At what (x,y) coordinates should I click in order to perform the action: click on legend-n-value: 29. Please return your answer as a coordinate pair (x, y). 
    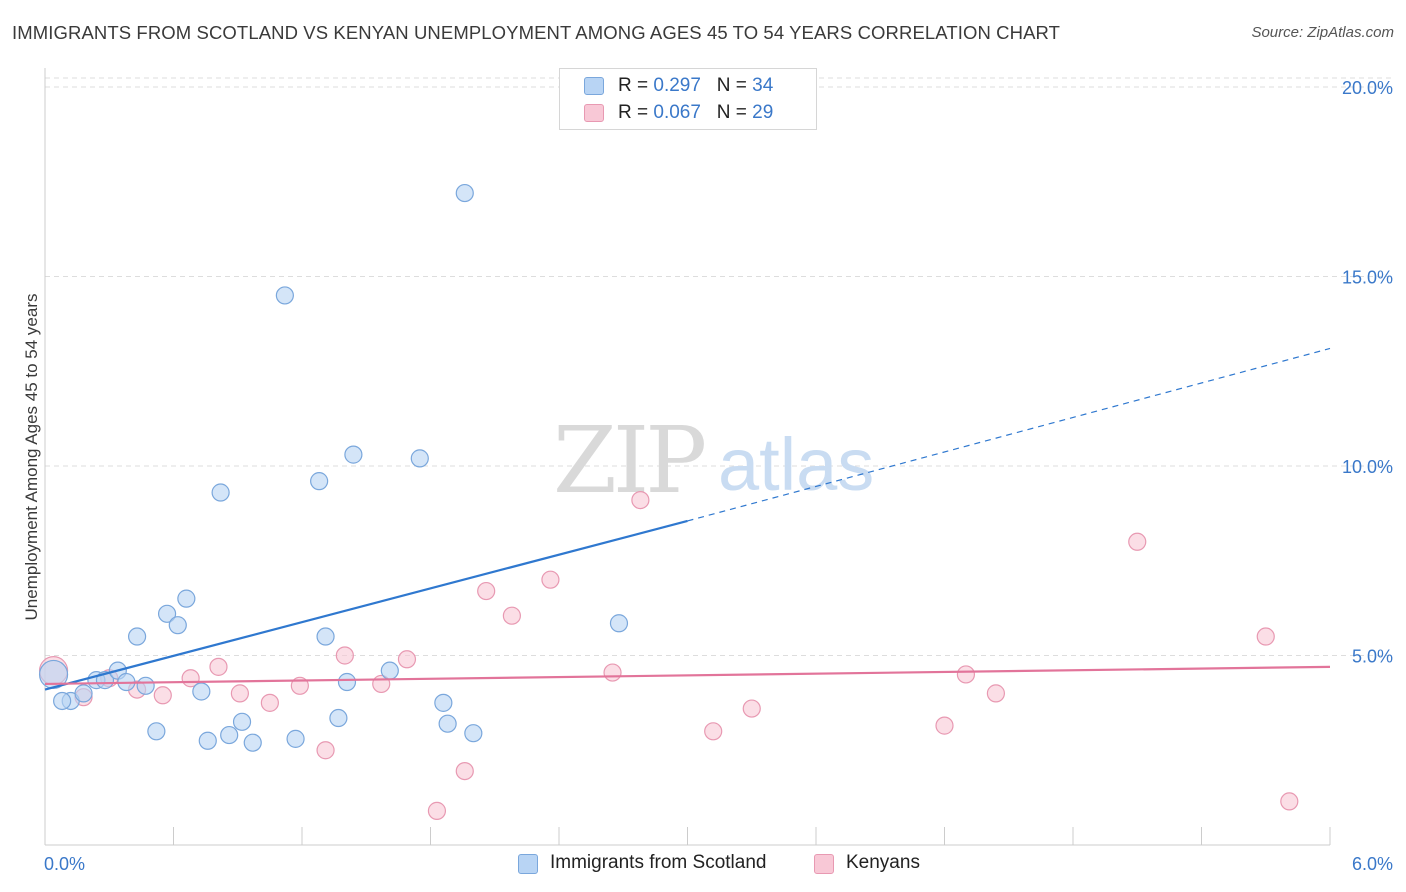
    Looking at the image, I should click on (763, 112).